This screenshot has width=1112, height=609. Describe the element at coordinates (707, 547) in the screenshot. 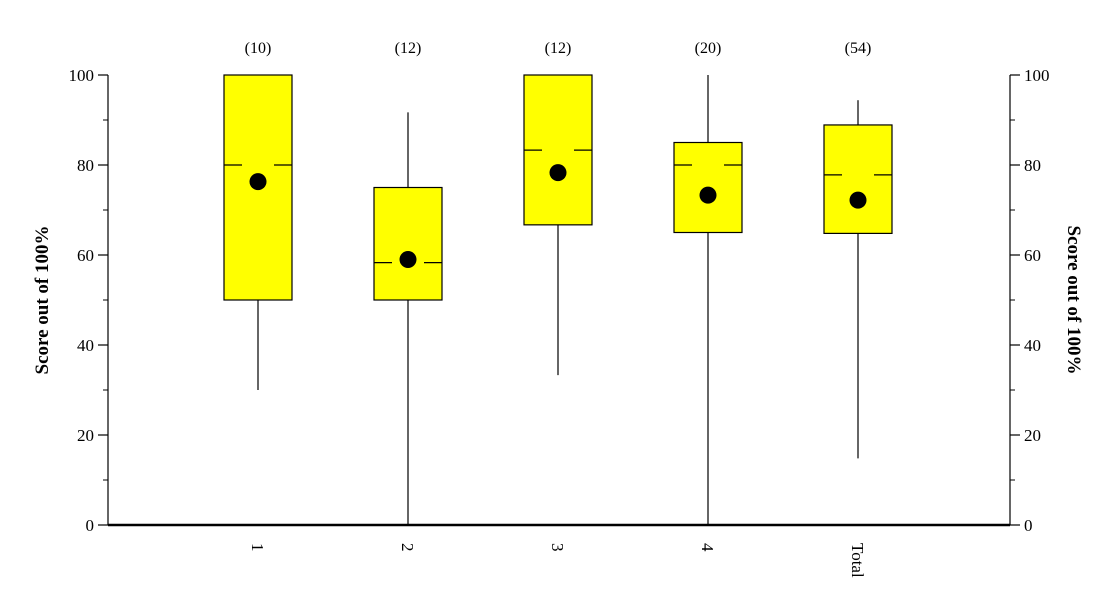

I see `category-label: 4` at that location.